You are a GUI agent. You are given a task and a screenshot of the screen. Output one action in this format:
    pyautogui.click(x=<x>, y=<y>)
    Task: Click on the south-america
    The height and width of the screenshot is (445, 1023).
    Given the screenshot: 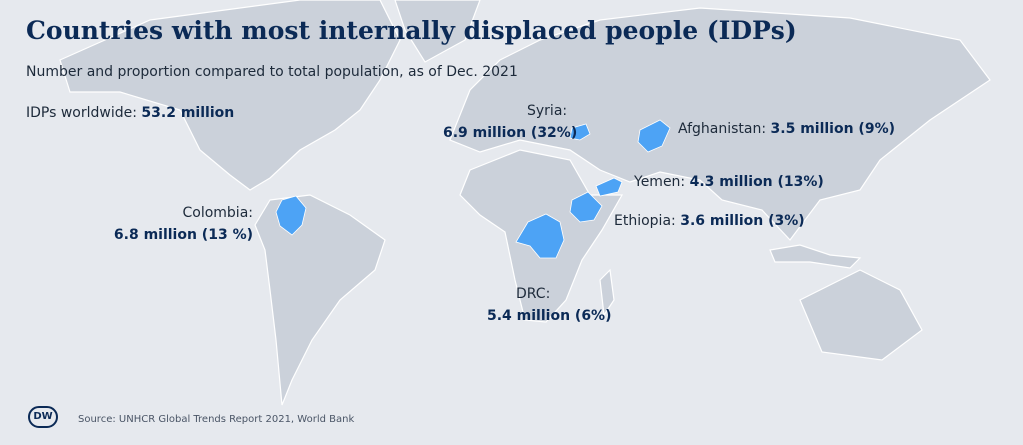 What is the action you would take?
    pyautogui.click(x=320, y=300)
    